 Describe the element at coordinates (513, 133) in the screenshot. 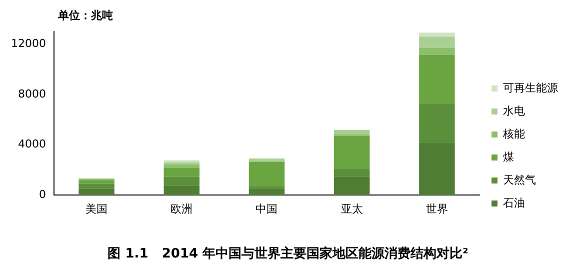

I see `legend-label: 核能` at that location.